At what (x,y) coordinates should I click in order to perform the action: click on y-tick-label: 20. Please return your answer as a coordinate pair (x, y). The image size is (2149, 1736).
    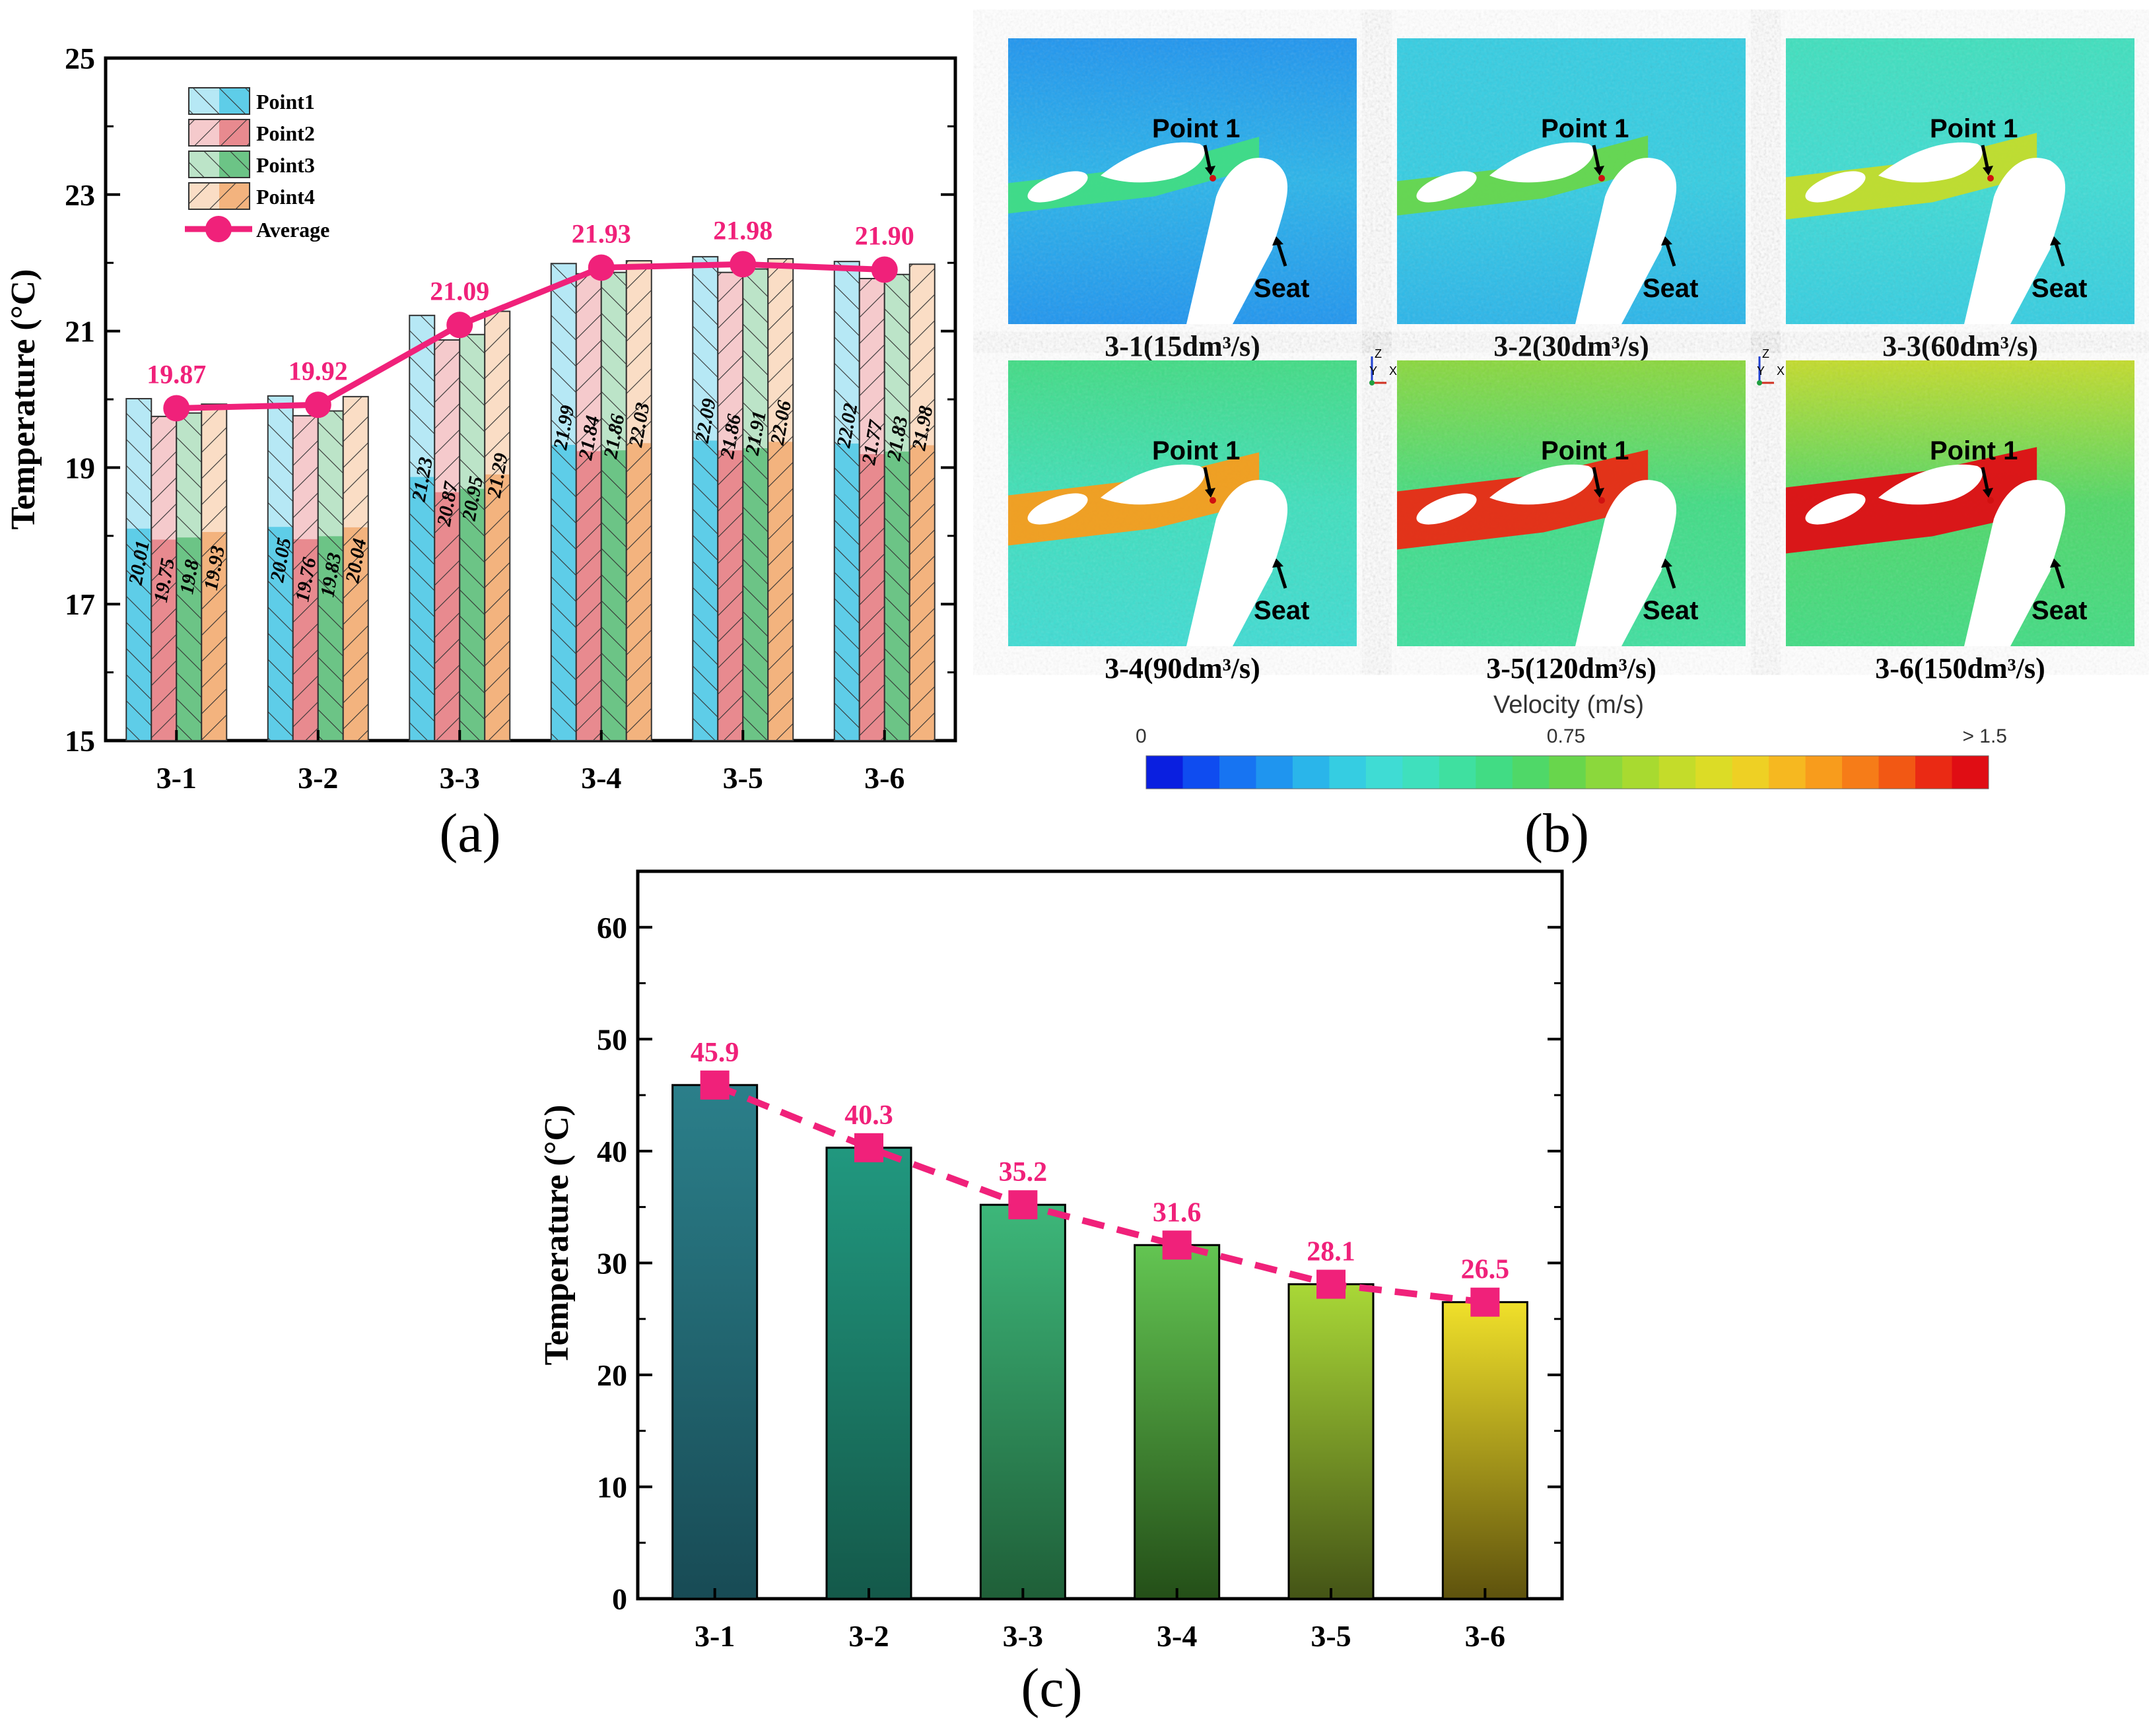
    Looking at the image, I should click on (612, 1375).